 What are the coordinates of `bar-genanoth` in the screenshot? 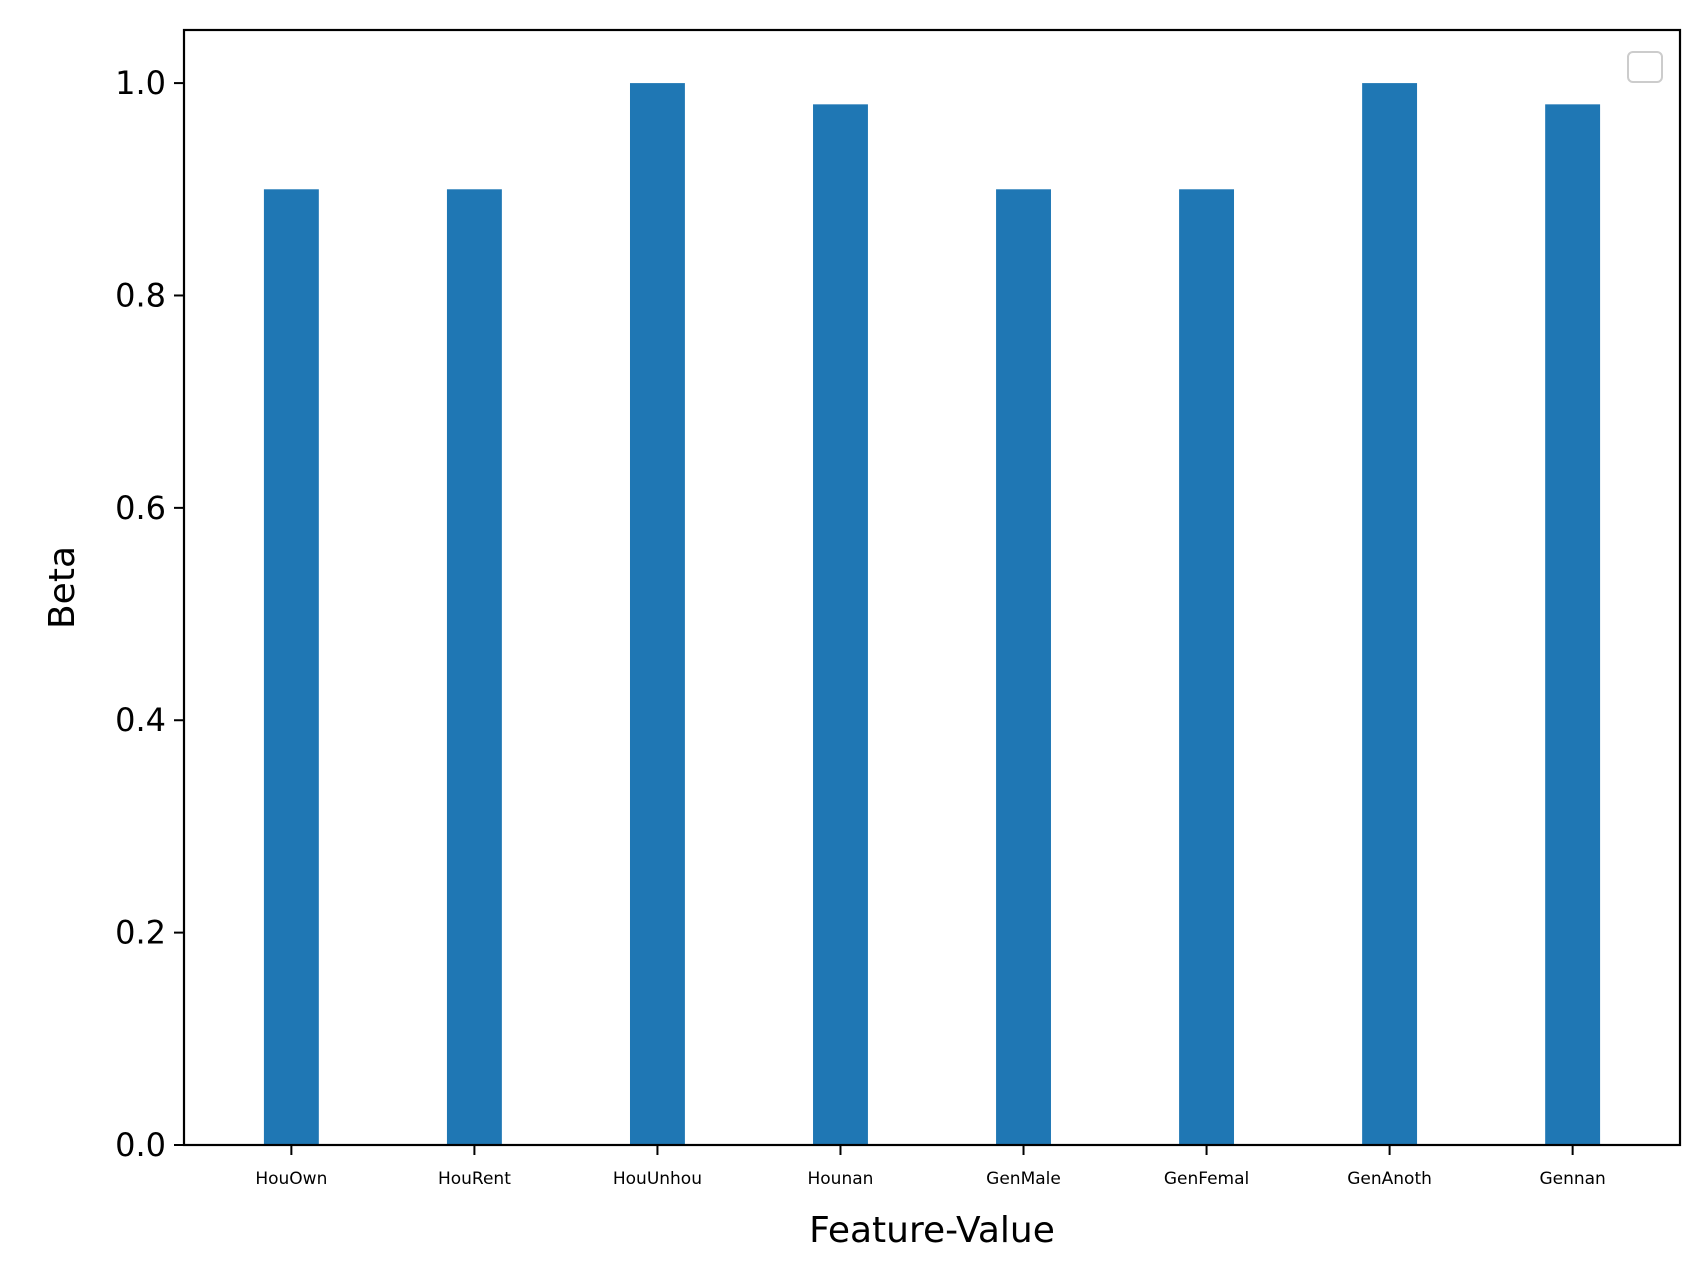 It's located at (1390, 614).